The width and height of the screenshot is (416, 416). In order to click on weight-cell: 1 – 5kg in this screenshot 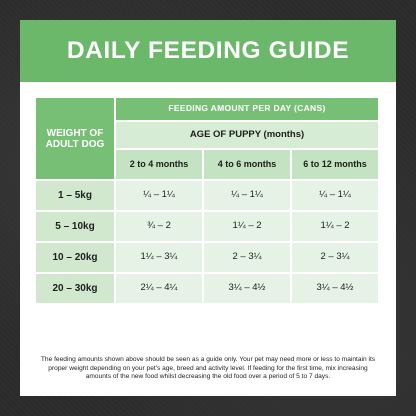, I will do `click(75, 195)`.